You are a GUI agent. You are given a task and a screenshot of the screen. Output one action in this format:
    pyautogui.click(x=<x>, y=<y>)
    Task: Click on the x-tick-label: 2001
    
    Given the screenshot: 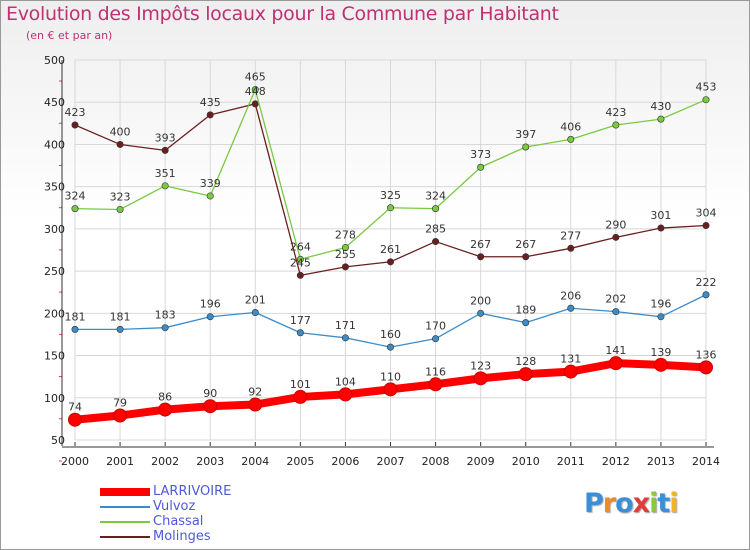 What is the action you would take?
    pyautogui.click(x=120, y=461)
    